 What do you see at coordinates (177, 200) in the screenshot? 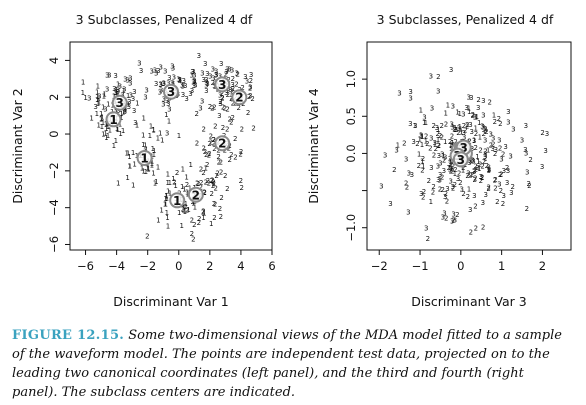
I see `subclass-center: 1` at bounding box center [177, 200].